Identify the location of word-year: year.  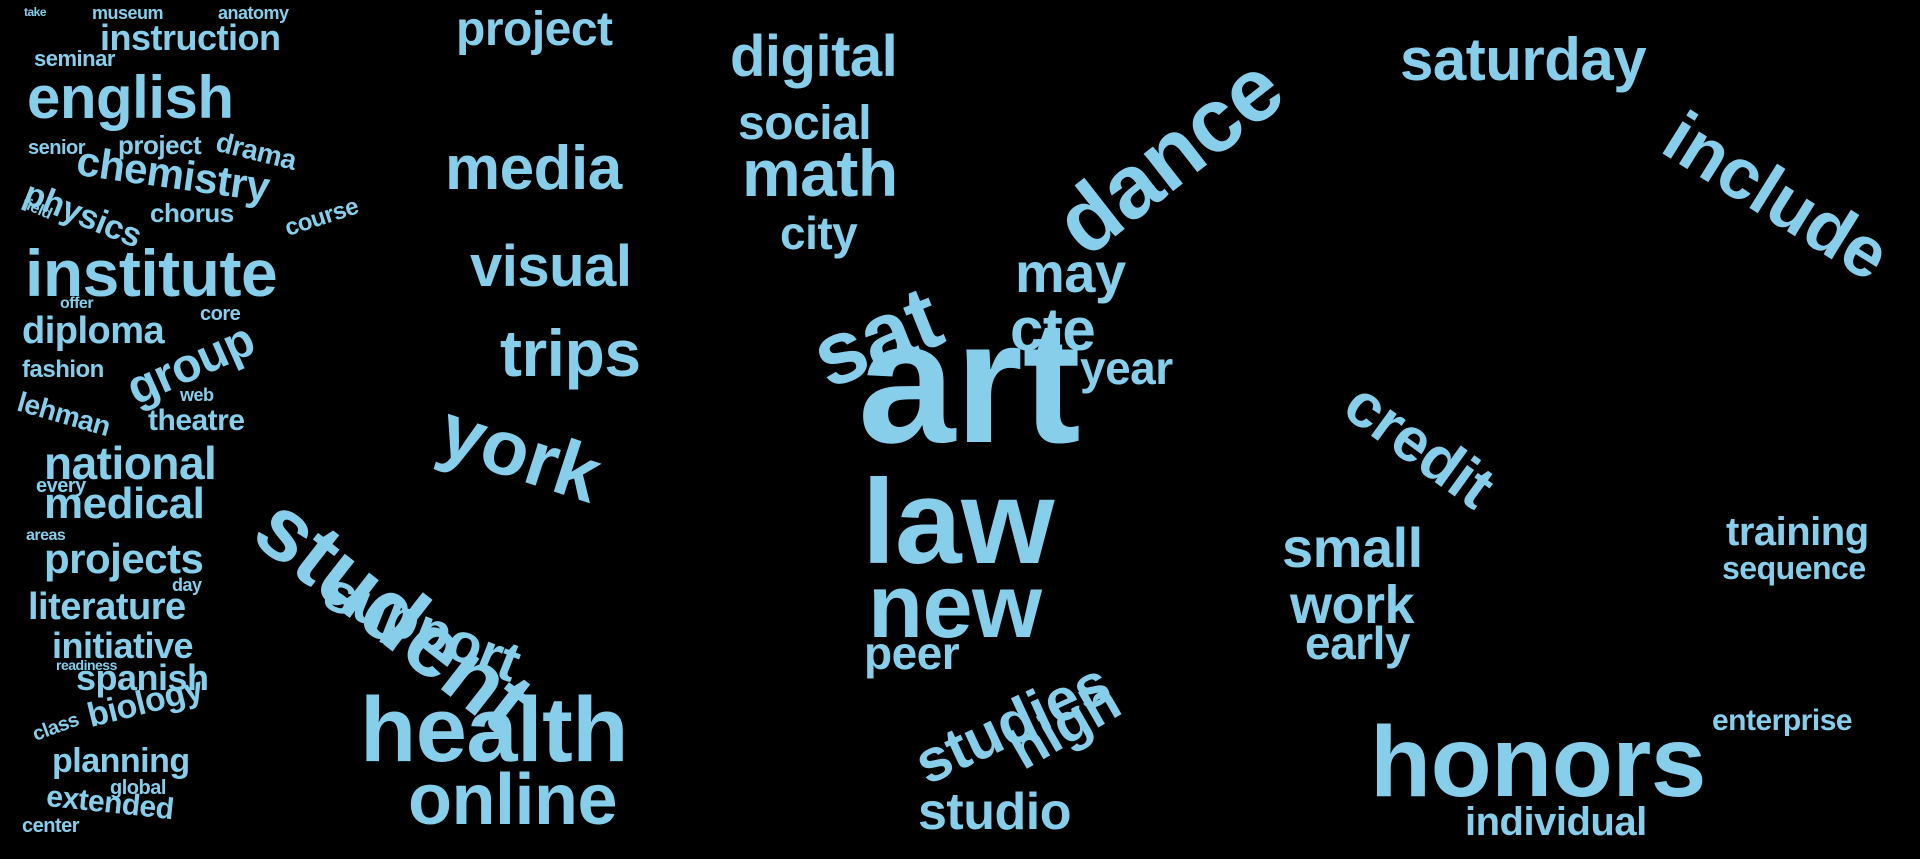
(1126, 368).